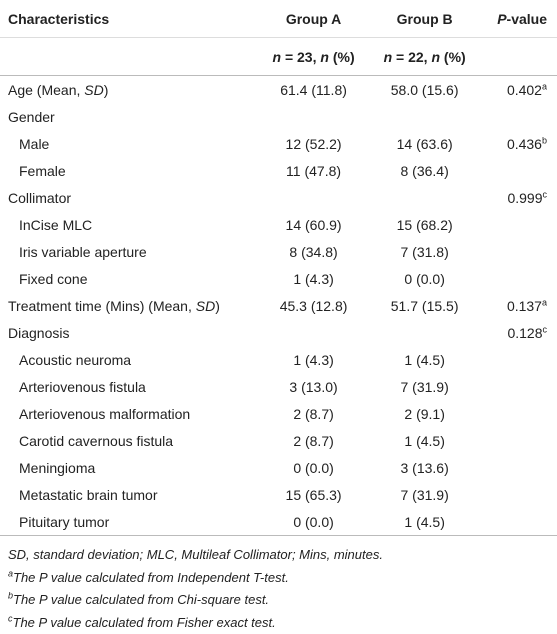  What do you see at coordinates (313, 19) in the screenshot?
I see `table-cell: Group A` at bounding box center [313, 19].